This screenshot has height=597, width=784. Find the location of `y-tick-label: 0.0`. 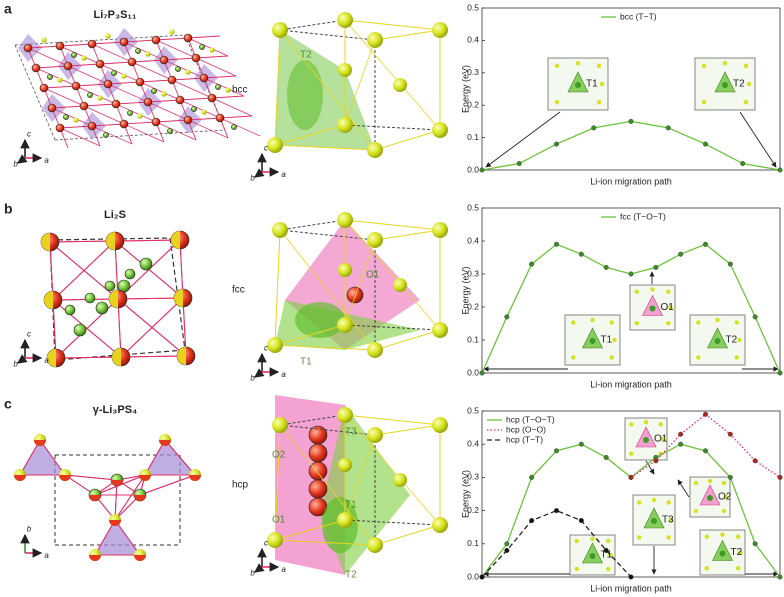

y-tick-label: 0.0 is located at coordinates (473, 169).